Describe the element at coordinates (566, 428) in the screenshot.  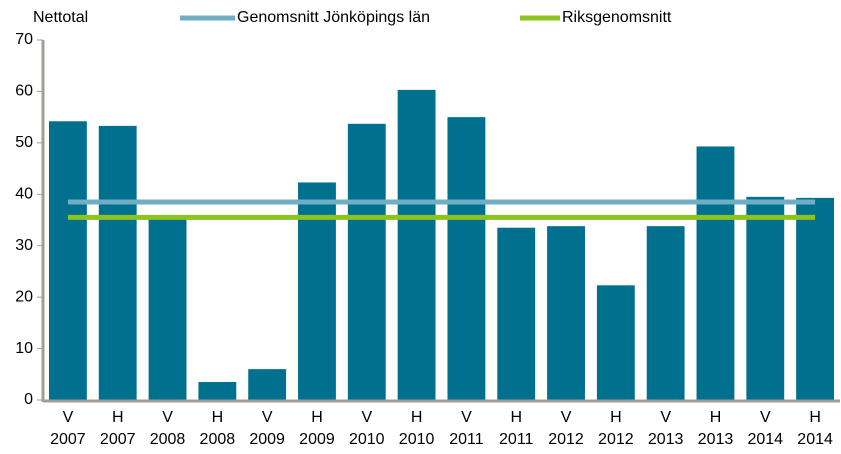
I see `x-tick-label: V 2012` at that location.